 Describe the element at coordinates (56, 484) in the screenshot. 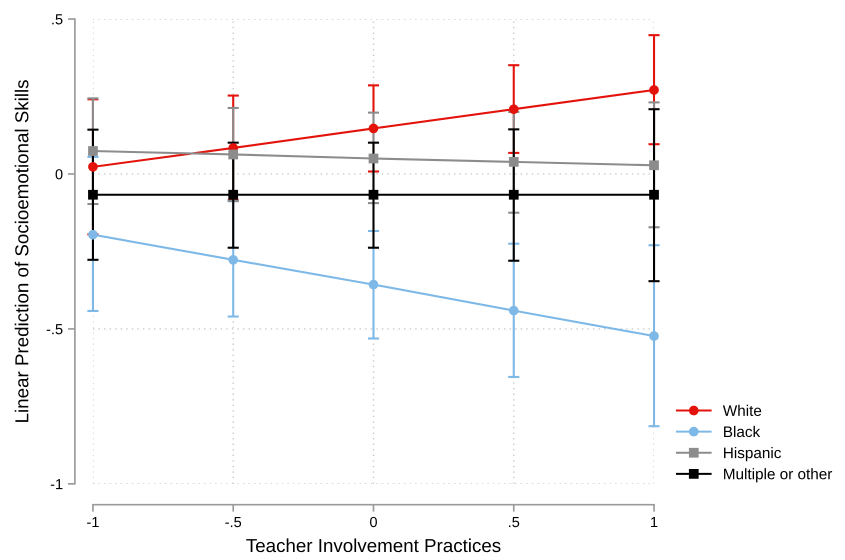

I see `y-tick-label: -1` at that location.